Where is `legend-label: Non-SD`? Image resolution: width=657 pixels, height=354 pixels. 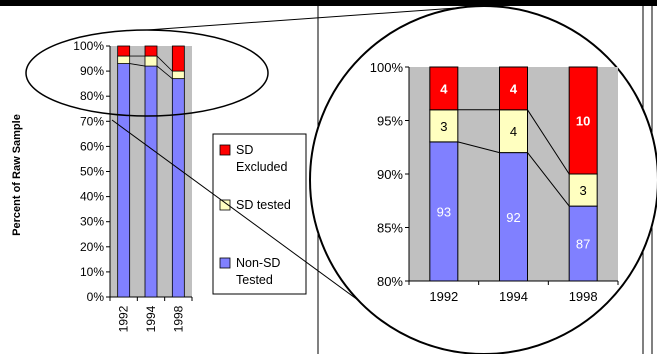
legend-label: Non-SD is located at coordinates (258, 263).